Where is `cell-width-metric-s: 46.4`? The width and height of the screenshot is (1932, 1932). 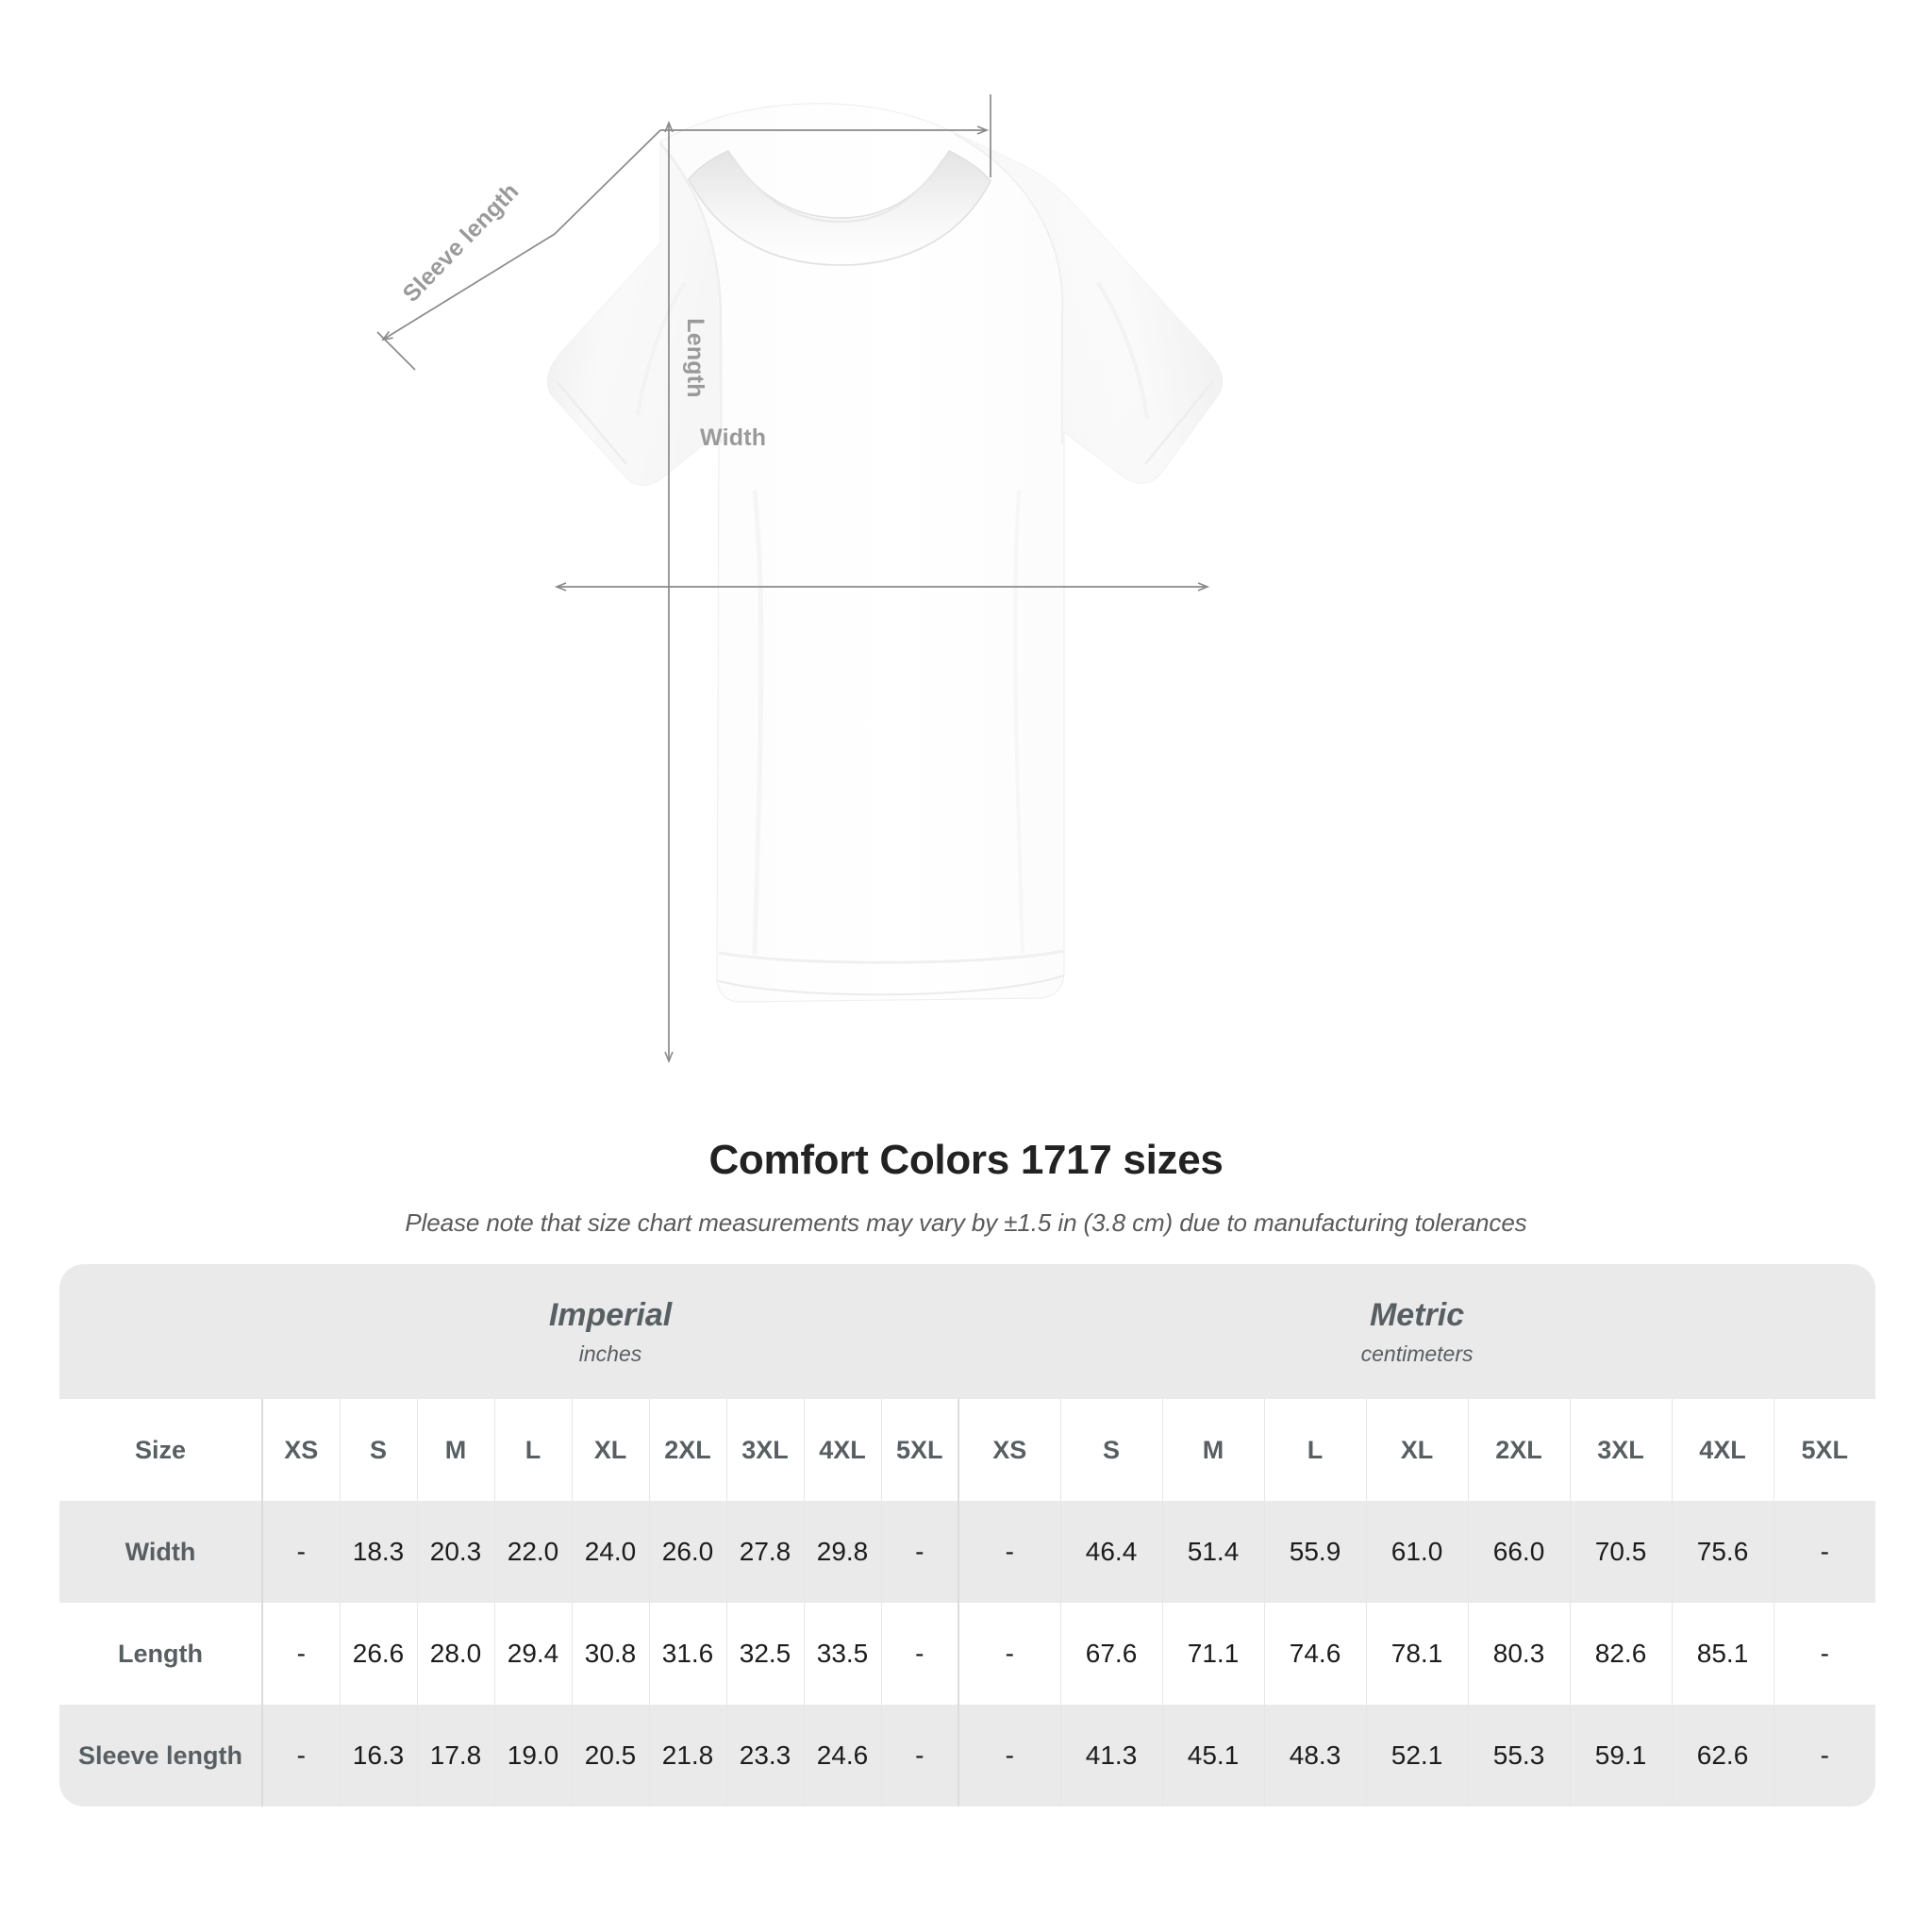 cell-width-metric-s: 46.4 is located at coordinates (1111, 1552).